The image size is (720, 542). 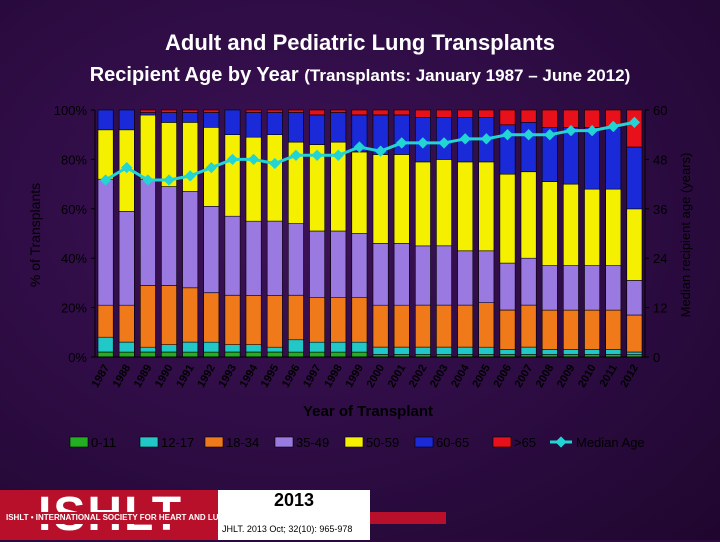 I want to click on report-year: 2013, so click(x=294, y=500).